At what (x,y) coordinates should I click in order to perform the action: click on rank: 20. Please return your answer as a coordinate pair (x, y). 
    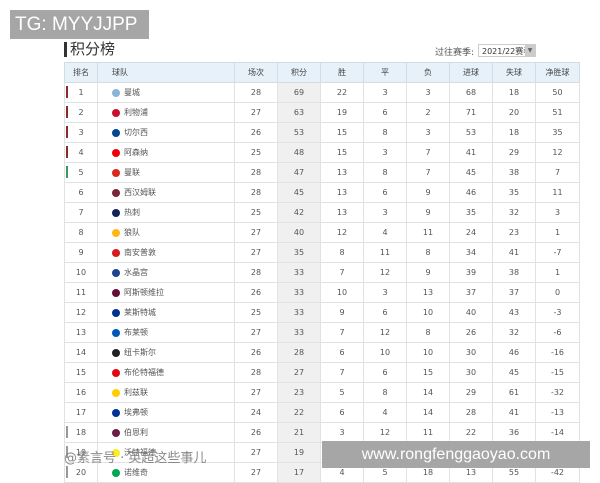
    Looking at the image, I should click on (81, 472).